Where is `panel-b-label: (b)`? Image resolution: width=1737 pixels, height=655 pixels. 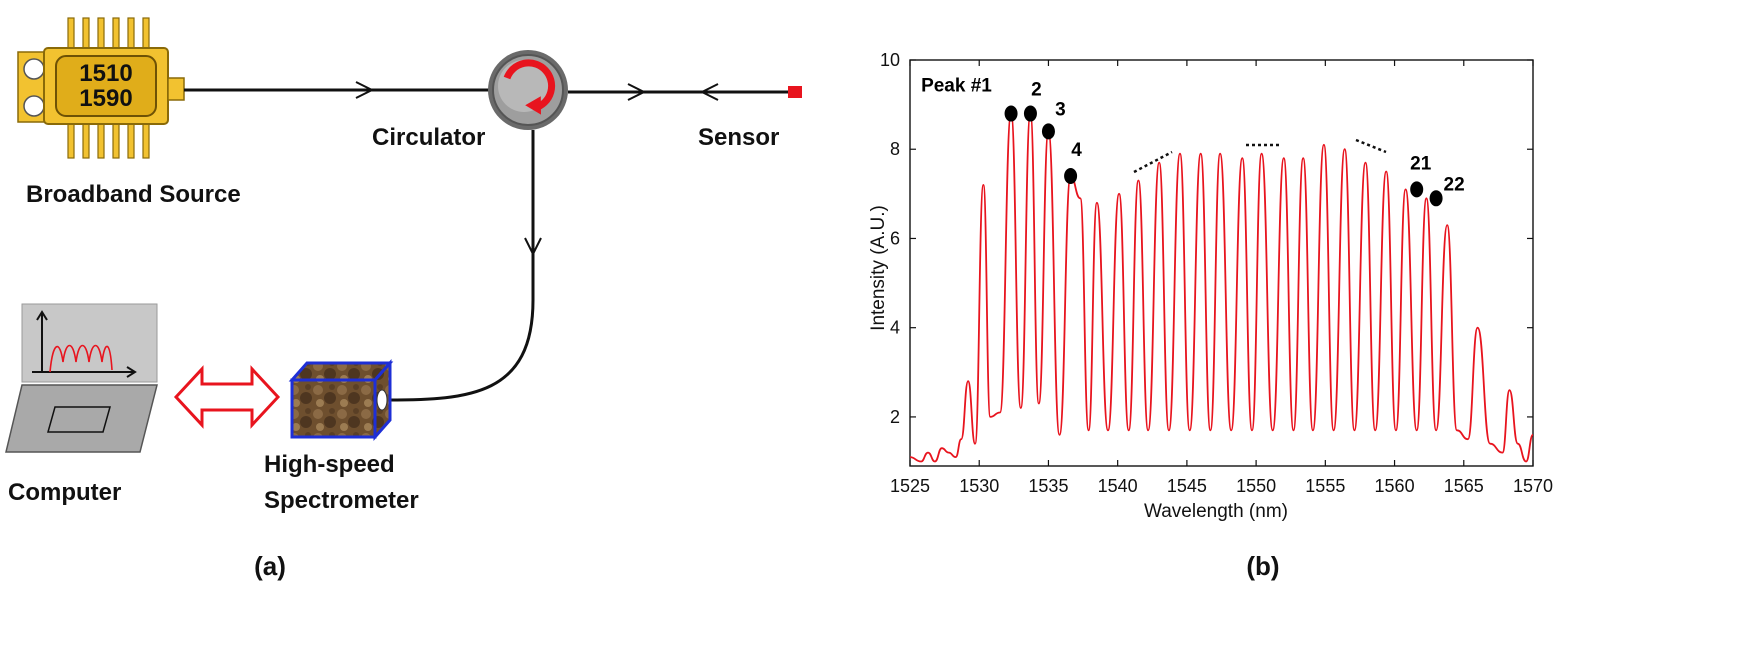 panel-b-label: (b) is located at coordinates (1262, 566).